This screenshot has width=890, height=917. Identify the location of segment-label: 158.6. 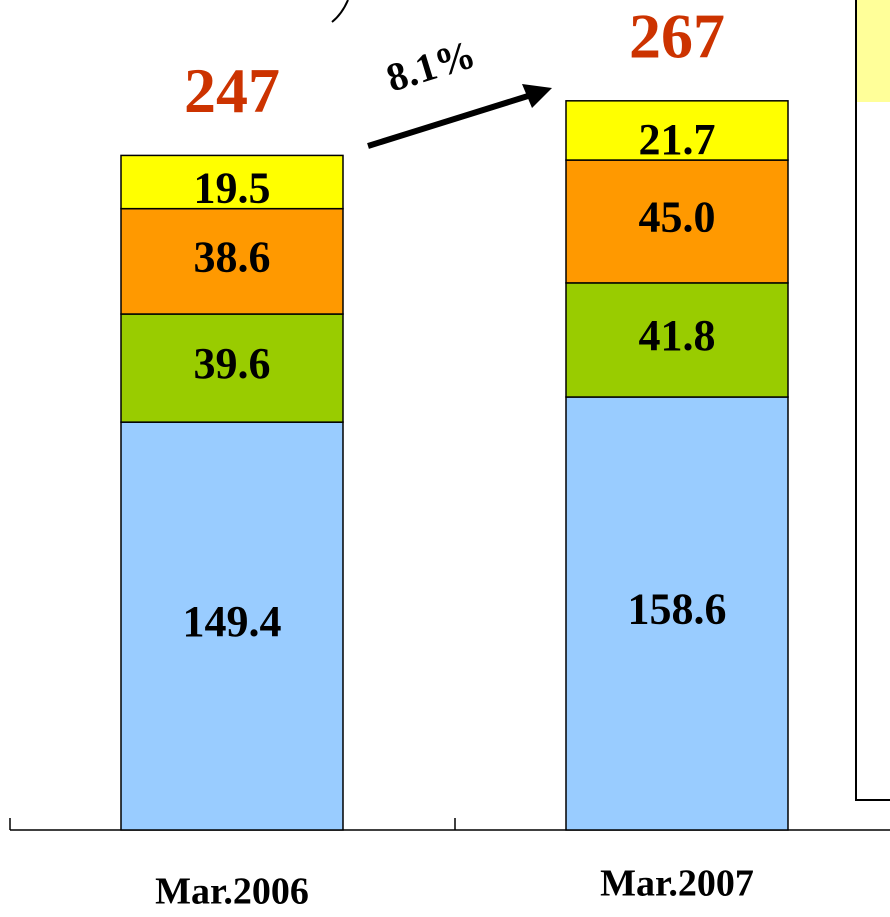
(677, 609).